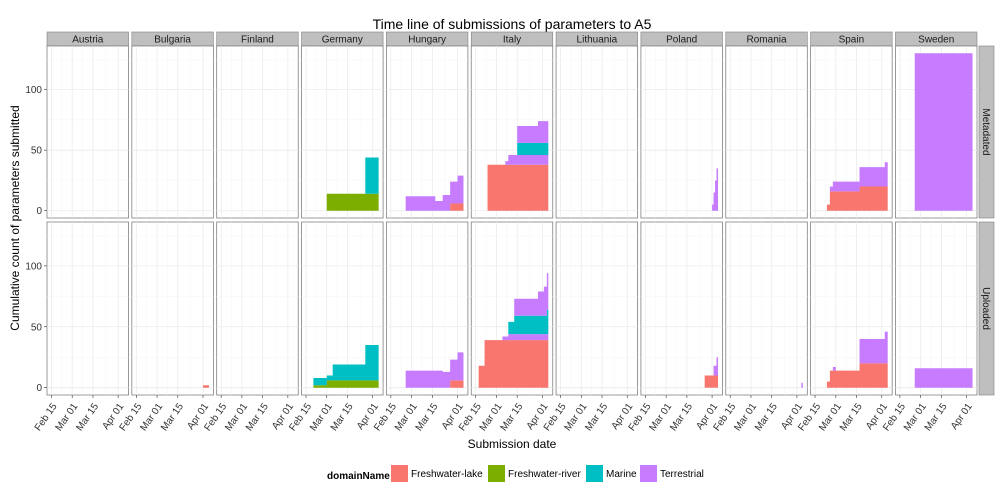 The height and width of the screenshot is (504, 1008). I want to click on panel-metadated-austria: 0 50 100, so click(77, 132).